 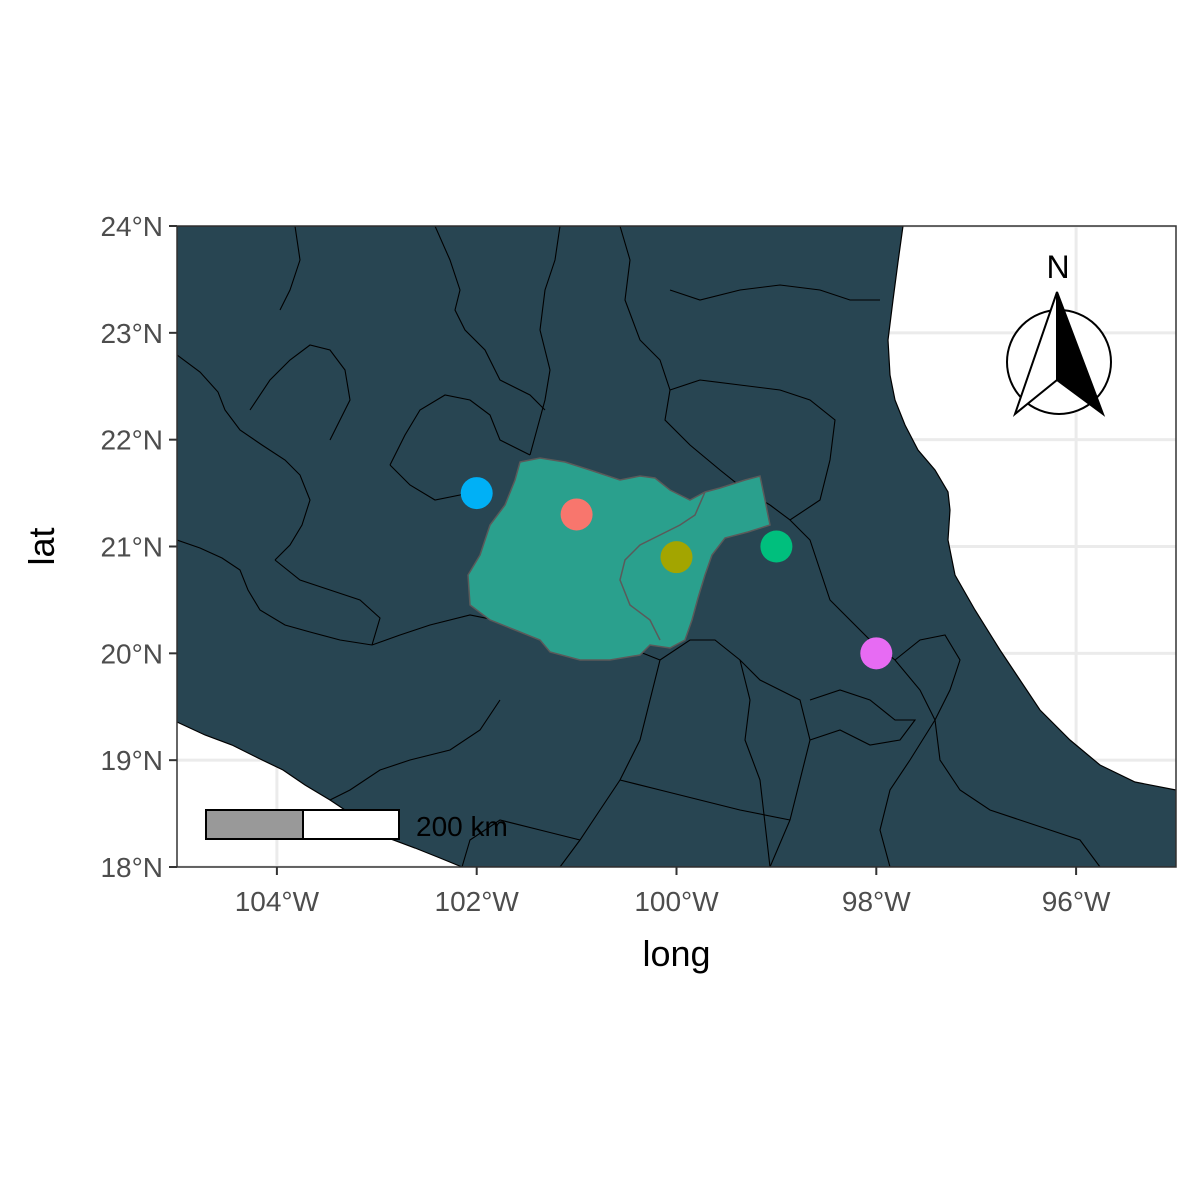 What do you see at coordinates (676, 901) in the screenshot?
I see `x-tick-label-2: 100°W` at bounding box center [676, 901].